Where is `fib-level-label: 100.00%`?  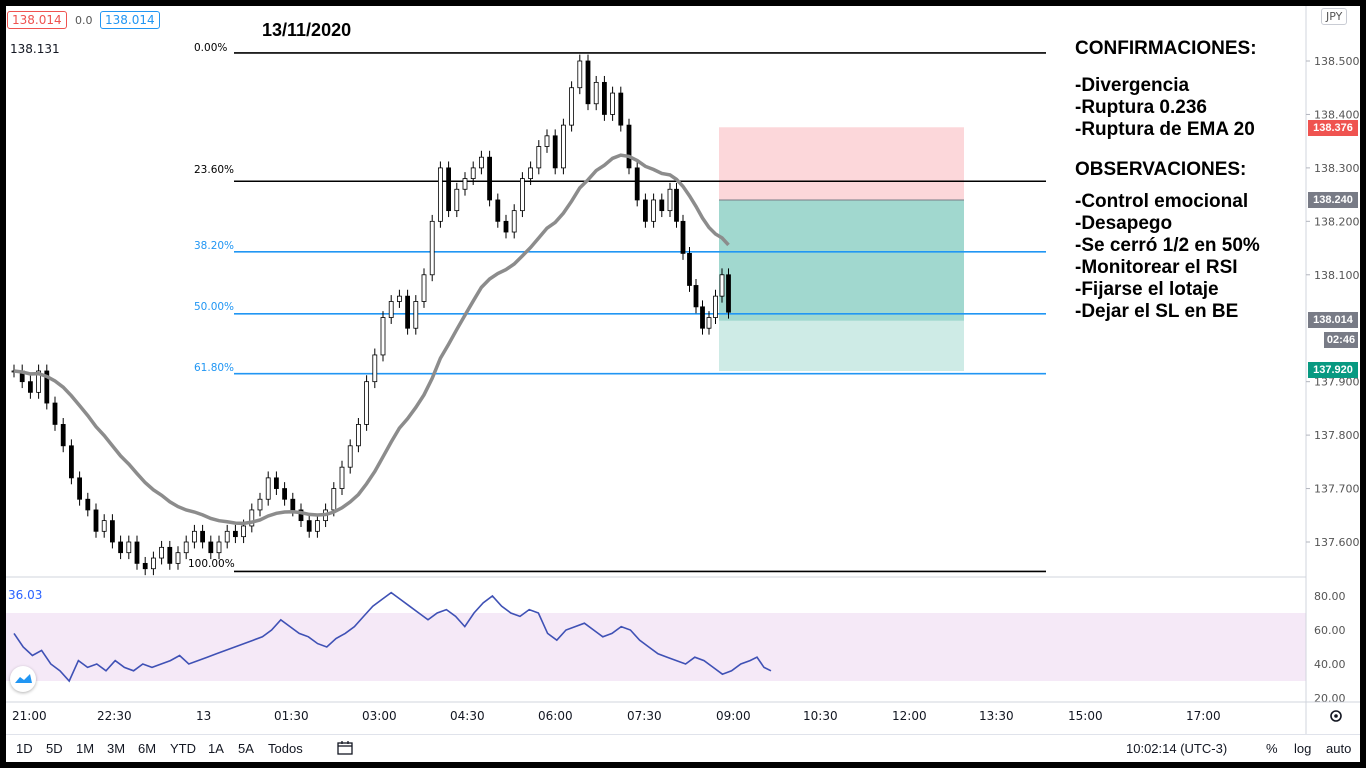
fib-level-label: 100.00% is located at coordinates (211, 564).